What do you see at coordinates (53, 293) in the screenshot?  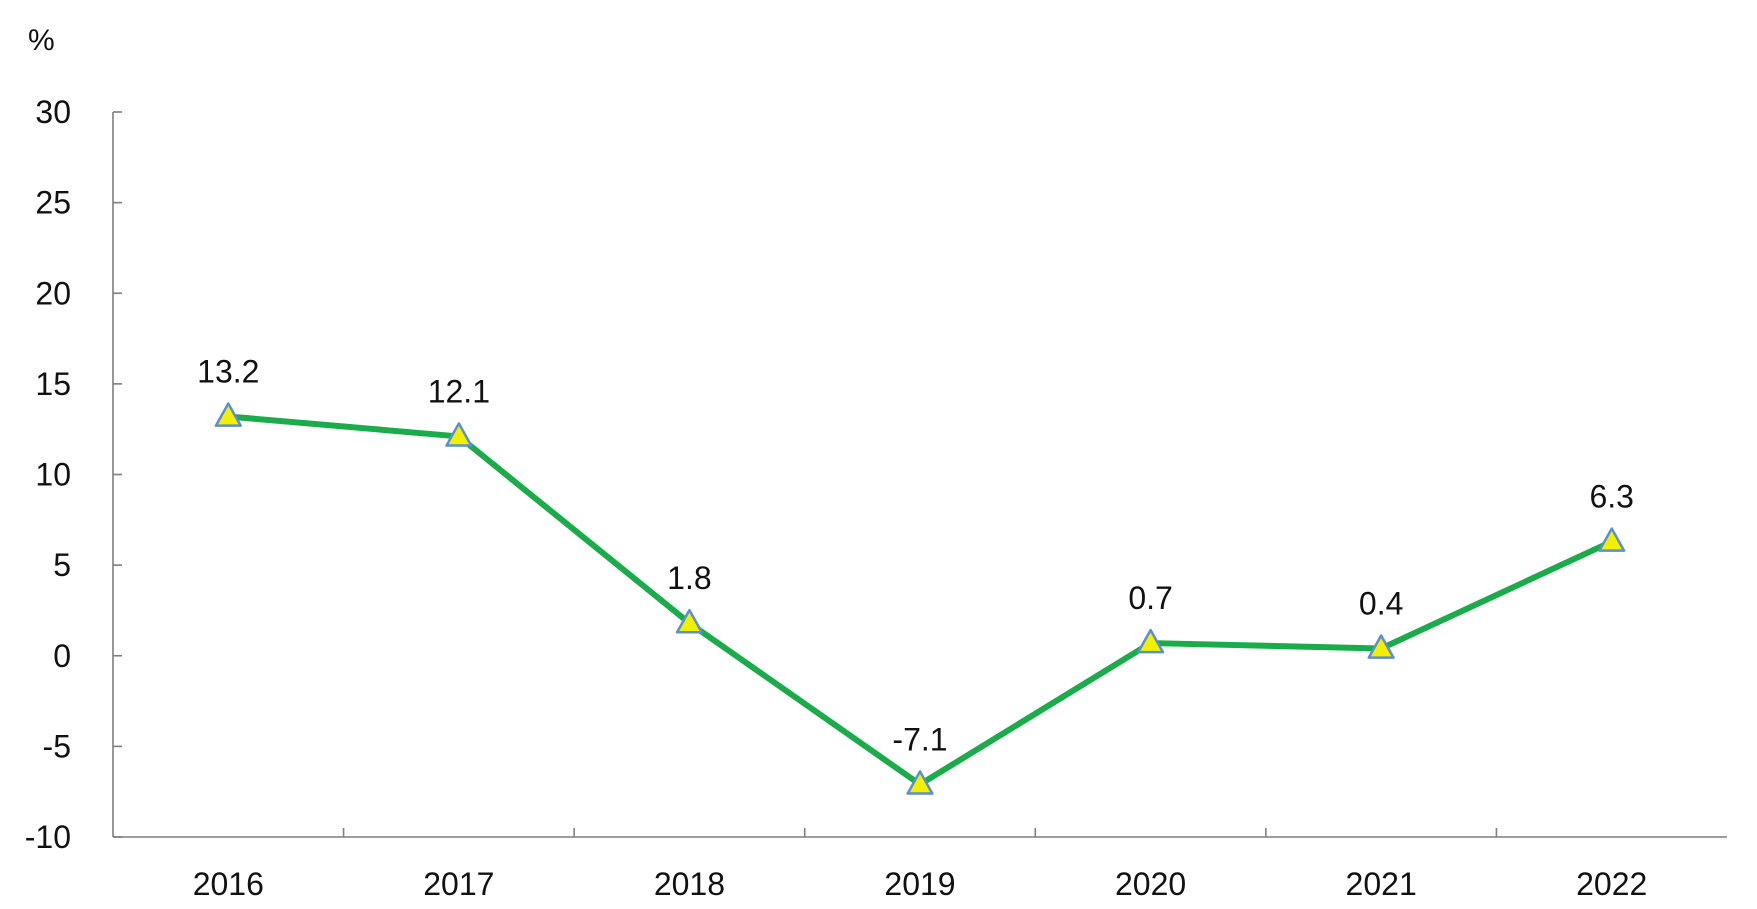 I see `y-tick-label: 20` at bounding box center [53, 293].